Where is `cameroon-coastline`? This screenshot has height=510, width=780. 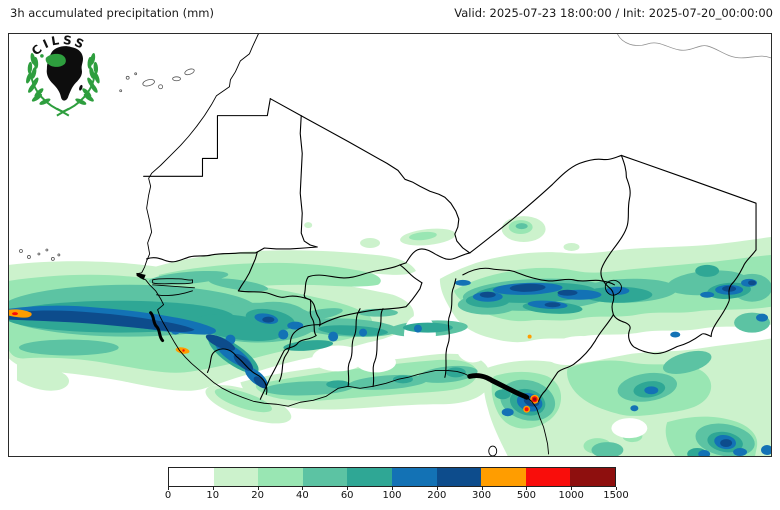 cameroon-coastline is located at coordinates (538, 425).